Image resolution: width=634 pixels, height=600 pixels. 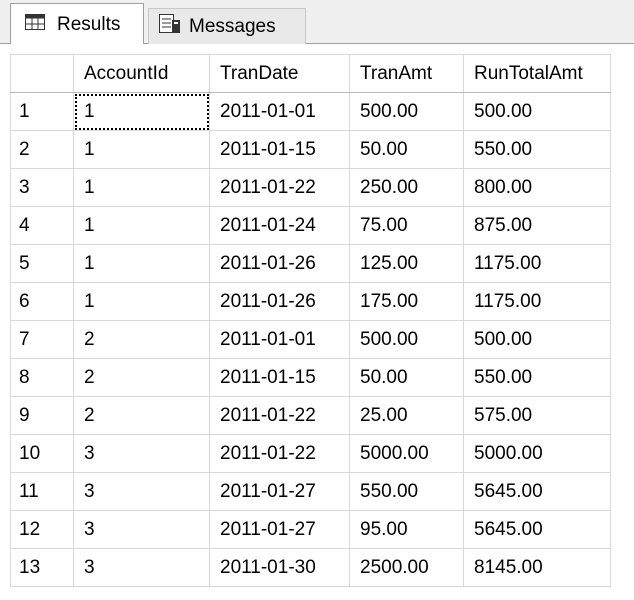 I want to click on cell-rownum: 7, so click(x=42, y=339).